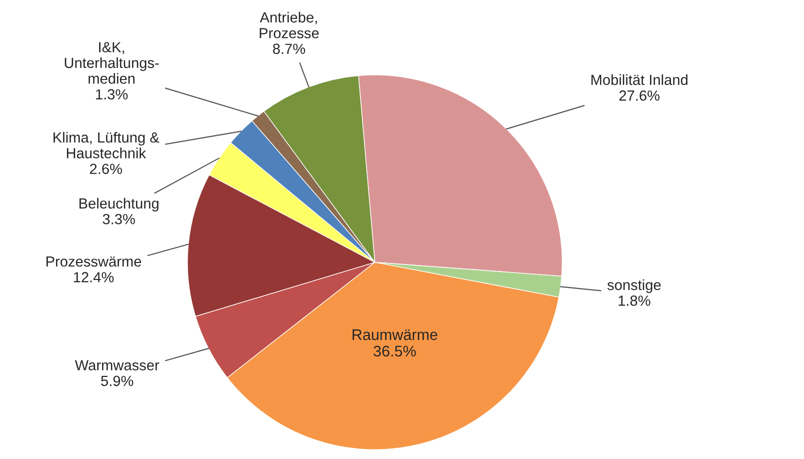 The image size is (804, 459). What do you see at coordinates (634, 301) in the screenshot?
I see `data-label: 1.8%` at bounding box center [634, 301].